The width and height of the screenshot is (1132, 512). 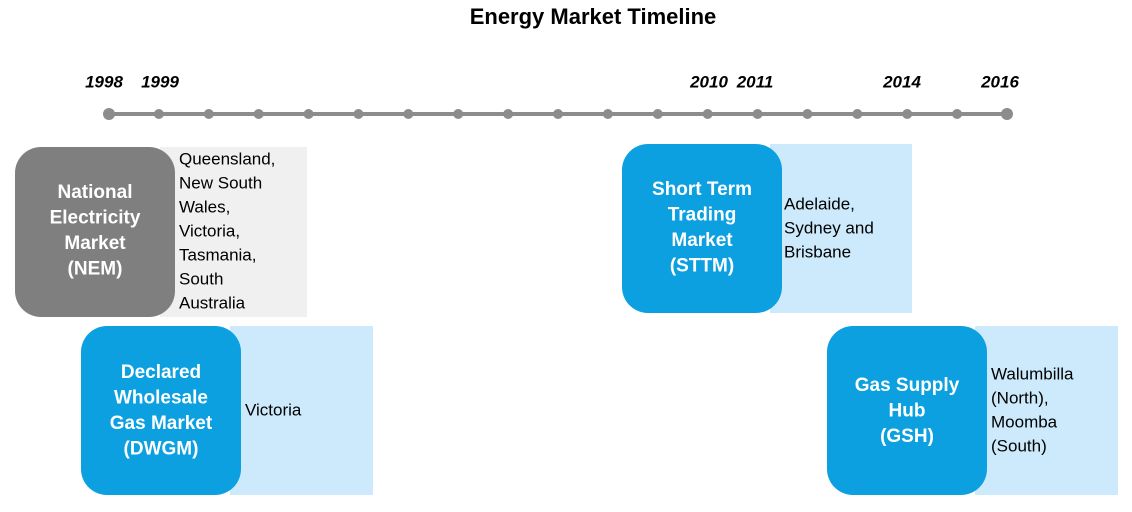 I want to click on market-name: Electricity, so click(x=95, y=218).